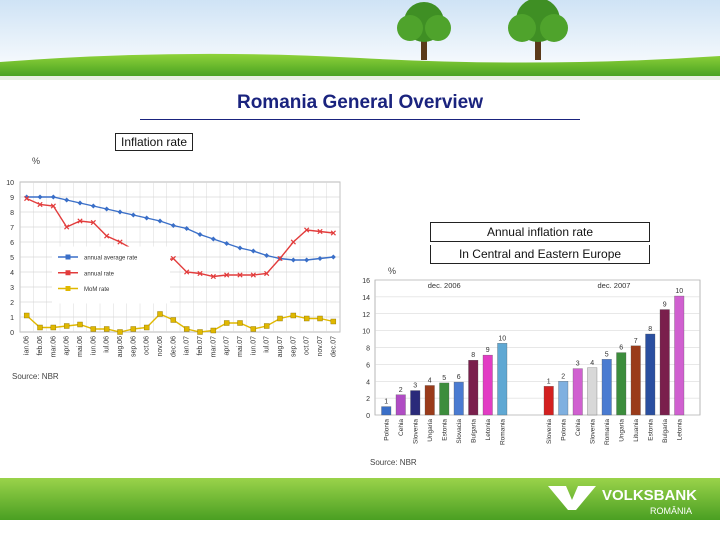  What do you see at coordinates (444, 285) in the screenshot?
I see `group-label: dec. 2006` at bounding box center [444, 285].